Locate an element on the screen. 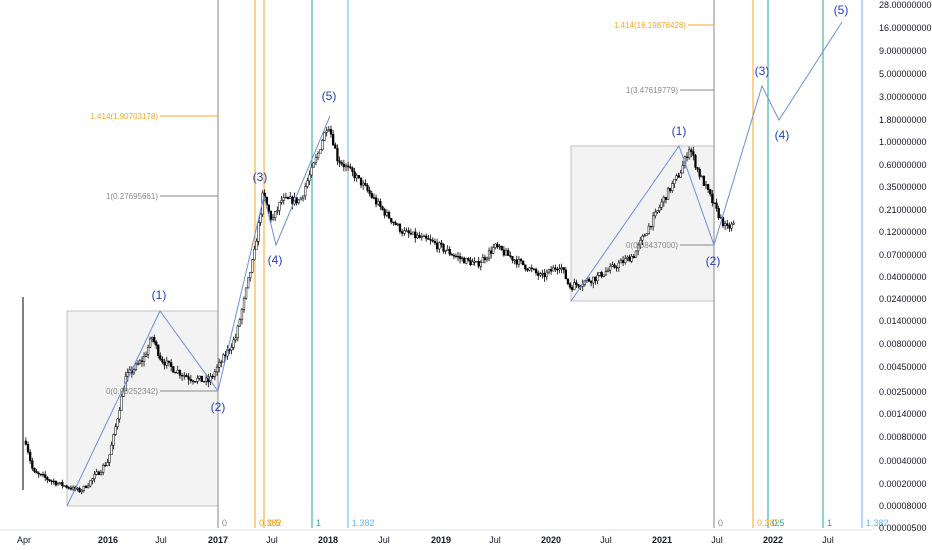  time-line-label: 1 is located at coordinates (318, 523).